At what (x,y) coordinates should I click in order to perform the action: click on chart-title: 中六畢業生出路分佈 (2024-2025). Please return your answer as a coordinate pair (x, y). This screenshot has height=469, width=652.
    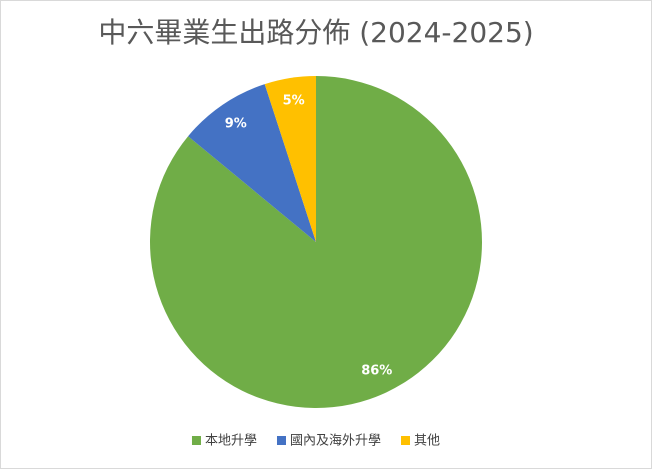
    Looking at the image, I should click on (315, 32).